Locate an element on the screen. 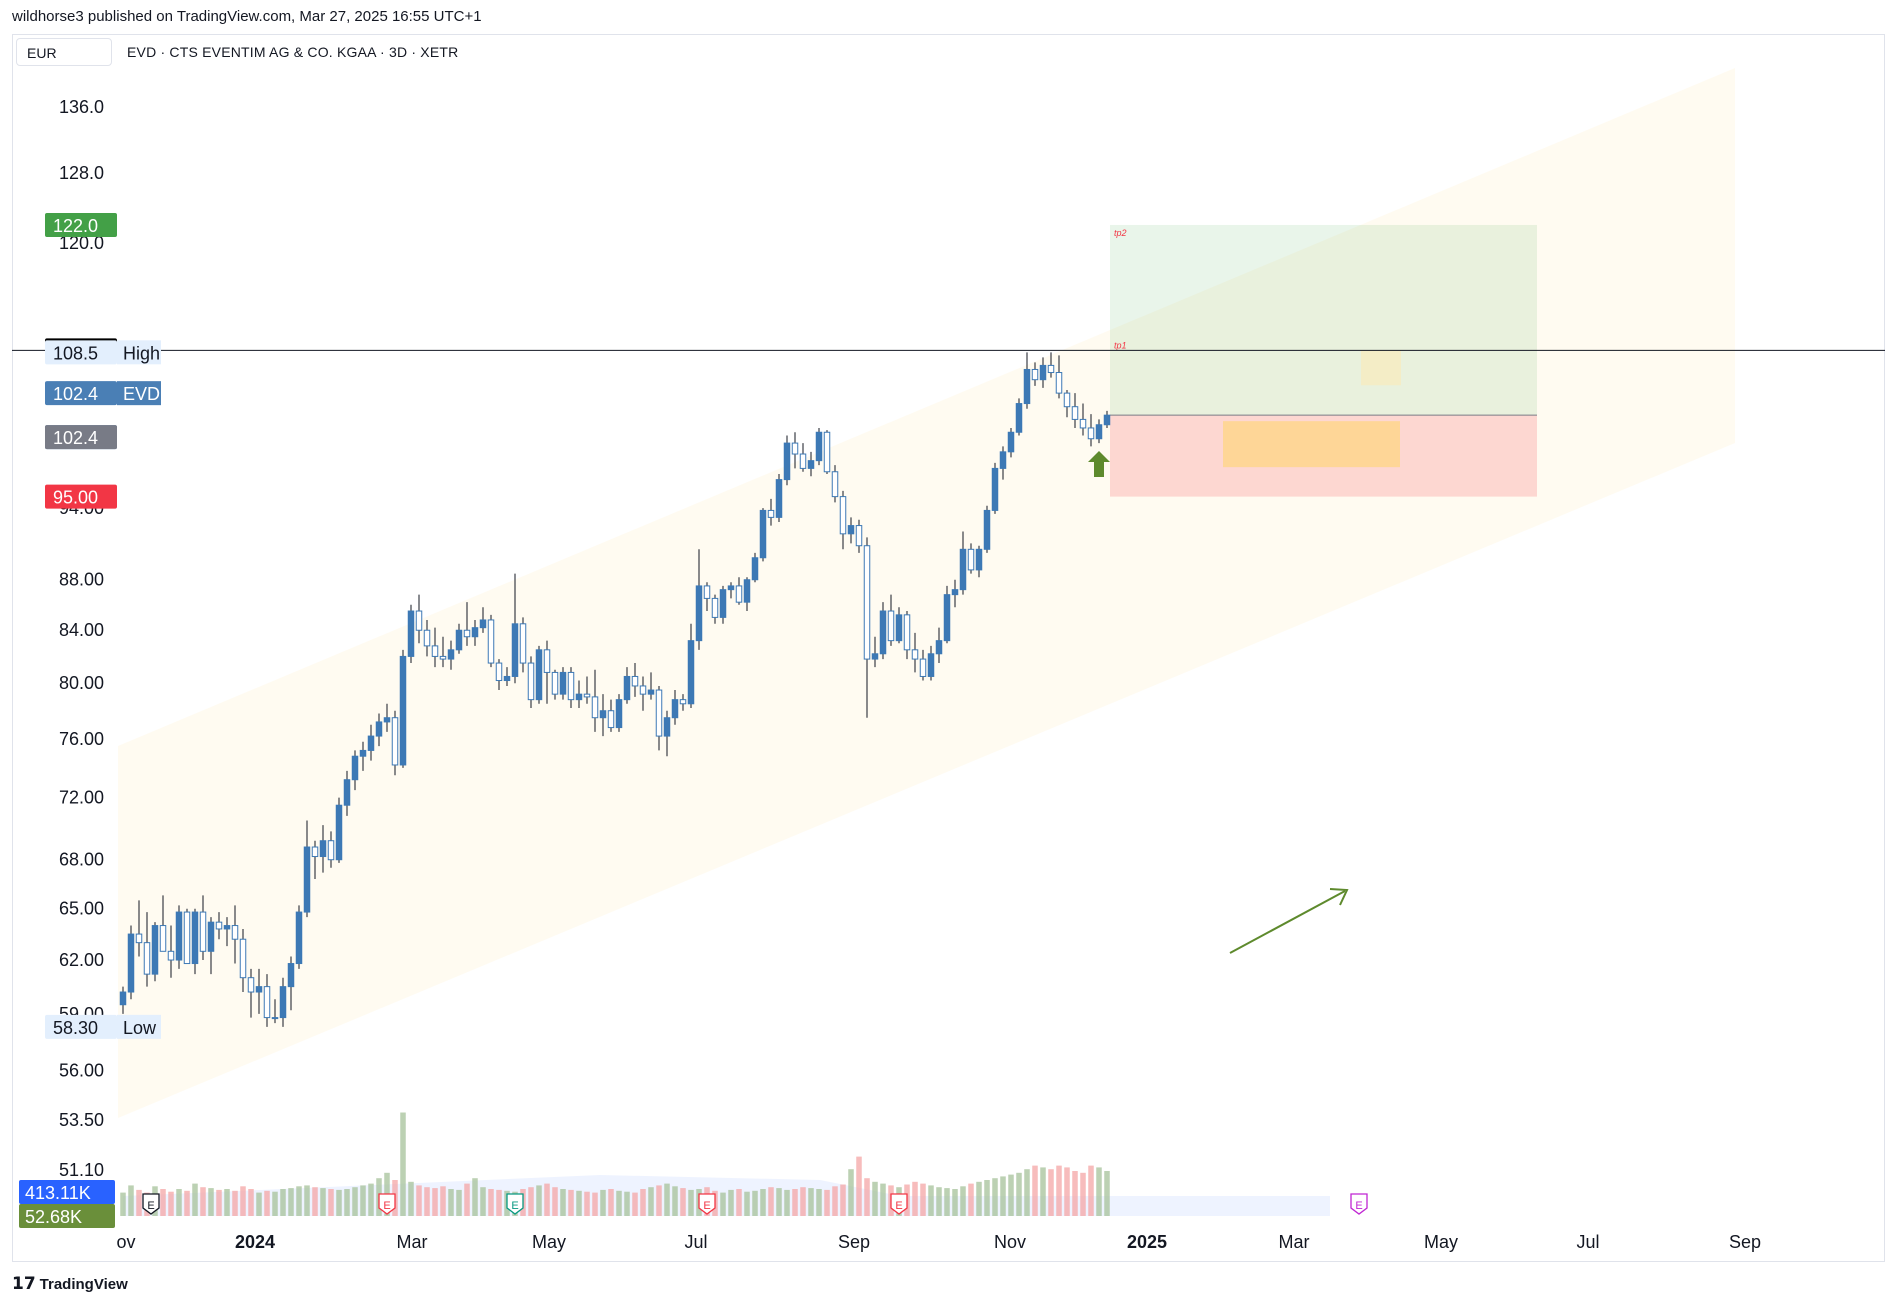  tradingview-footer: 𝟭𝟳 TradingView is located at coordinates (70, 1284).